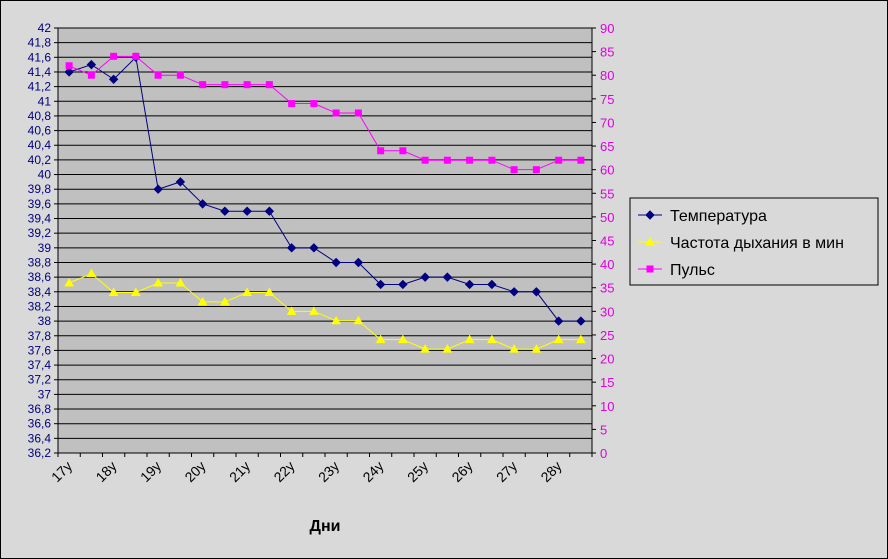 This screenshot has width=888, height=559. What do you see at coordinates (676, 270) in the screenshot?
I see `legend-item: Пульс` at bounding box center [676, 270].